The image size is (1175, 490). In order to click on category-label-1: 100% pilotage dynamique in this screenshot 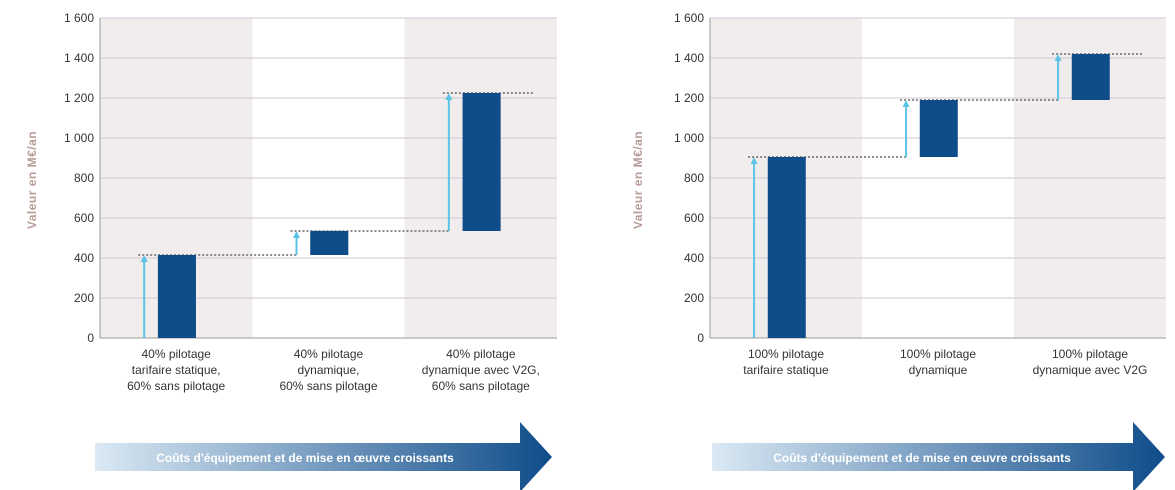, I will do `click(938, 362)`.